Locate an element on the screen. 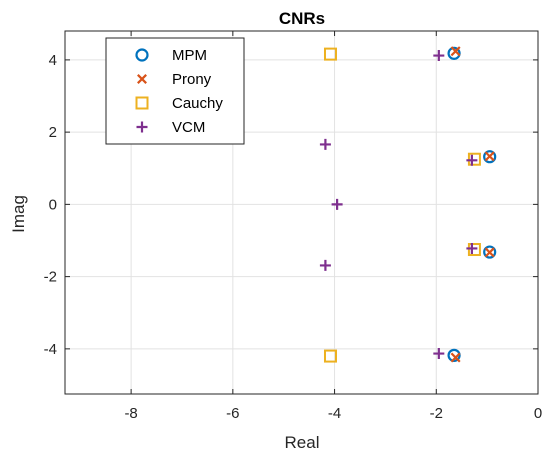 The image size is (550, 463). legend-box is located at coordinates (175, 91).